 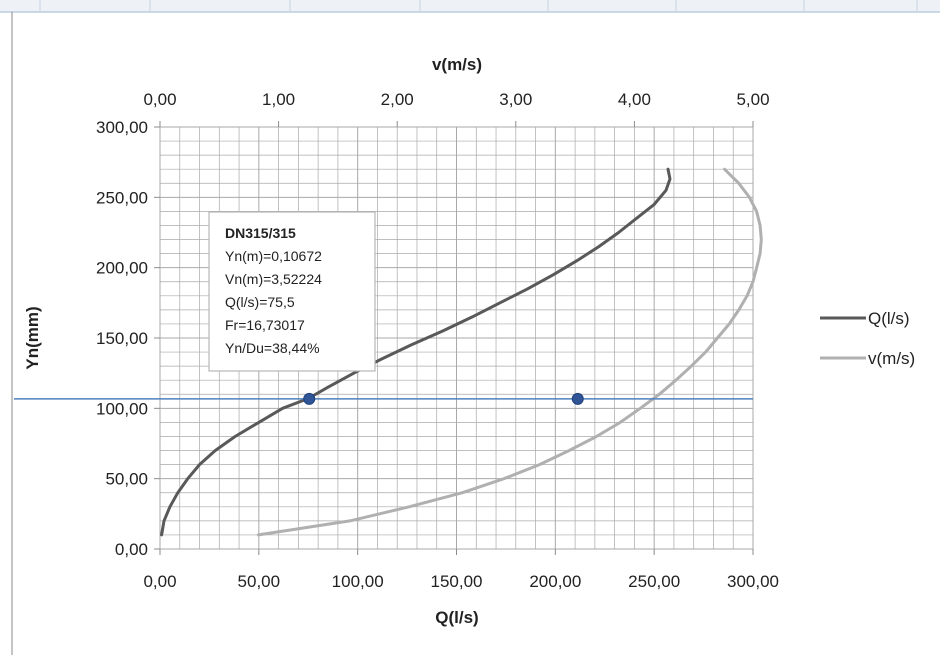 I want to click on y-axis-title: Yn(mm), so click(x=32, y=337).